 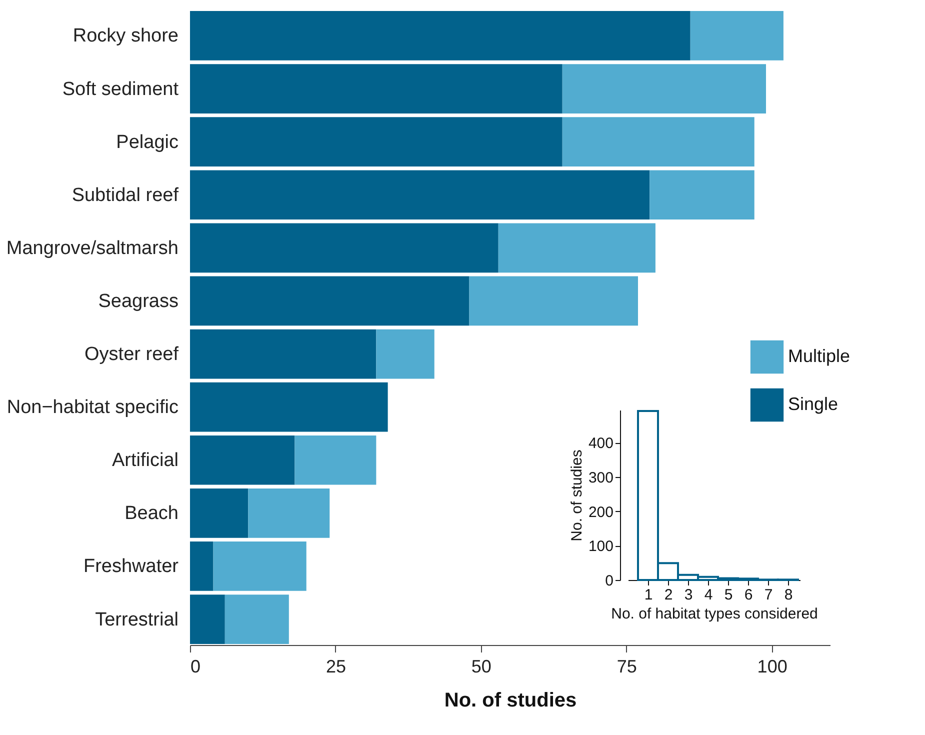 What do you see at coordinates (714, 614) in the screenshot?
I see `x-axis-title: No. of habitat types considered` at bounding box center [714, 614].